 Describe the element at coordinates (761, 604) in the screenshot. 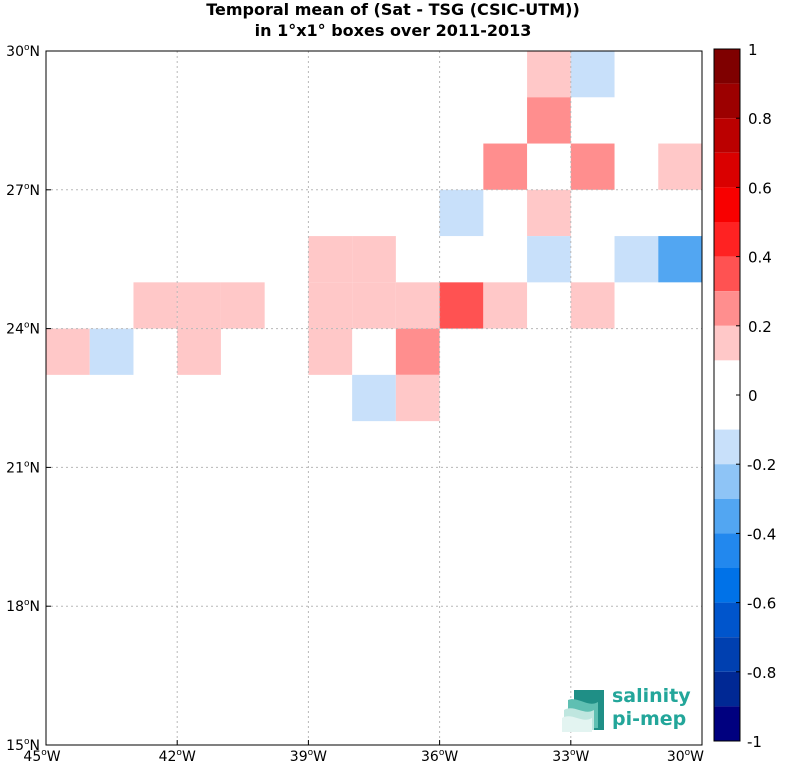

I see `colorbar-label: -0.6` at that location.